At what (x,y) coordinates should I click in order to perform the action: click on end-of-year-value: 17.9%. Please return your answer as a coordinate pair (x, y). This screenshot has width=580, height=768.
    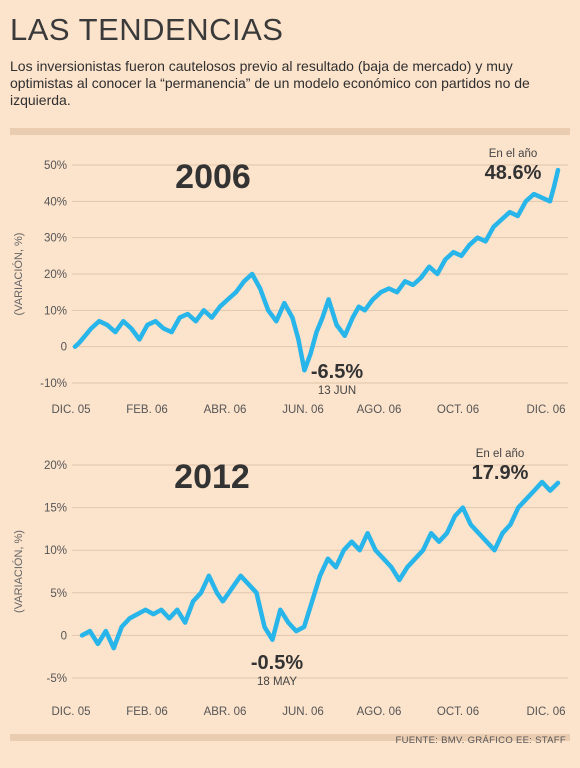
    Looking at the image, I should click on (500, 473).